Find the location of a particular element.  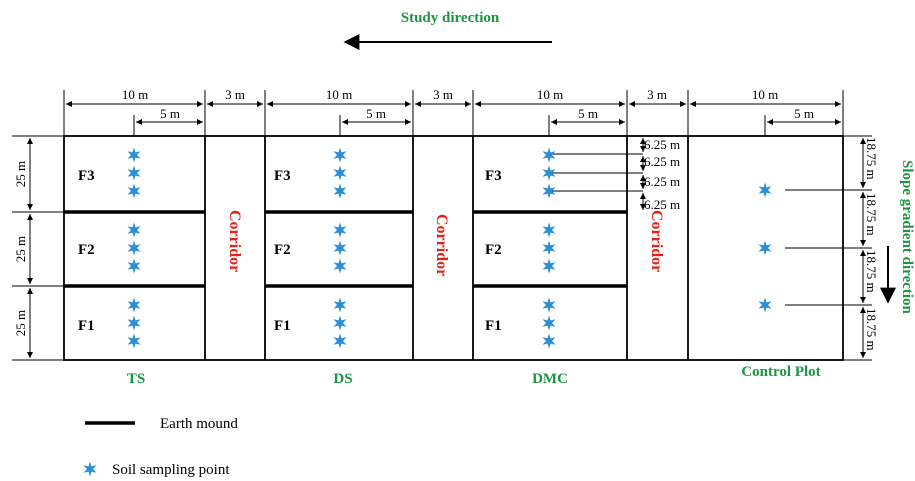

corridor-3: Corridor is located at coordinates (656, 241).